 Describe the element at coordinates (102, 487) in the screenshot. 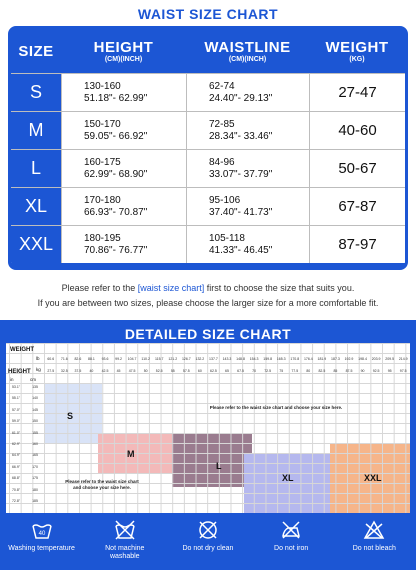

I see `ref-note-left-line2: and choose your size here.` at that location.